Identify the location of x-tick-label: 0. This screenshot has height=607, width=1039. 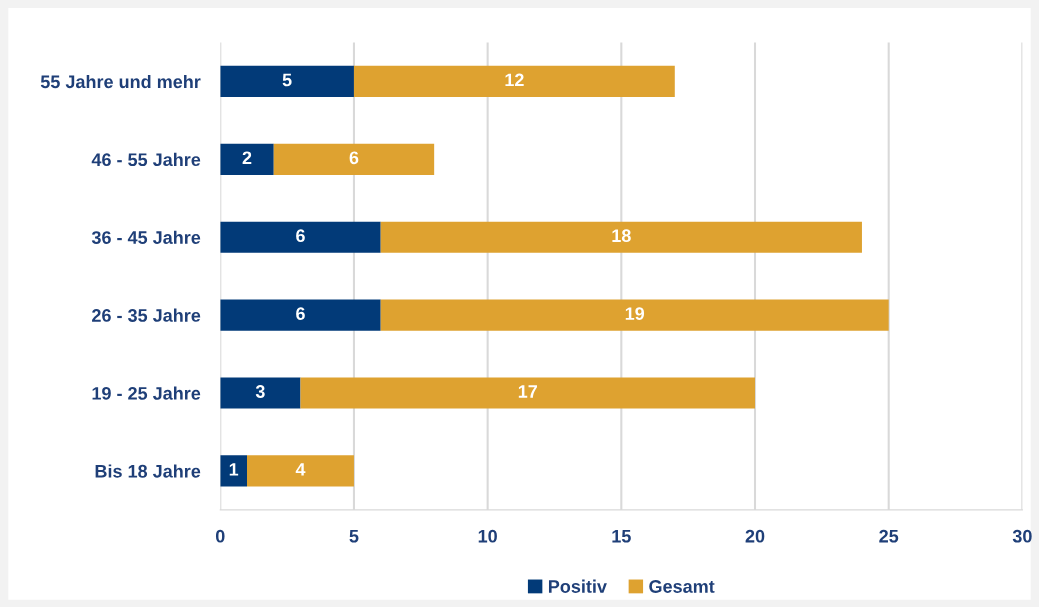
(220, 536).